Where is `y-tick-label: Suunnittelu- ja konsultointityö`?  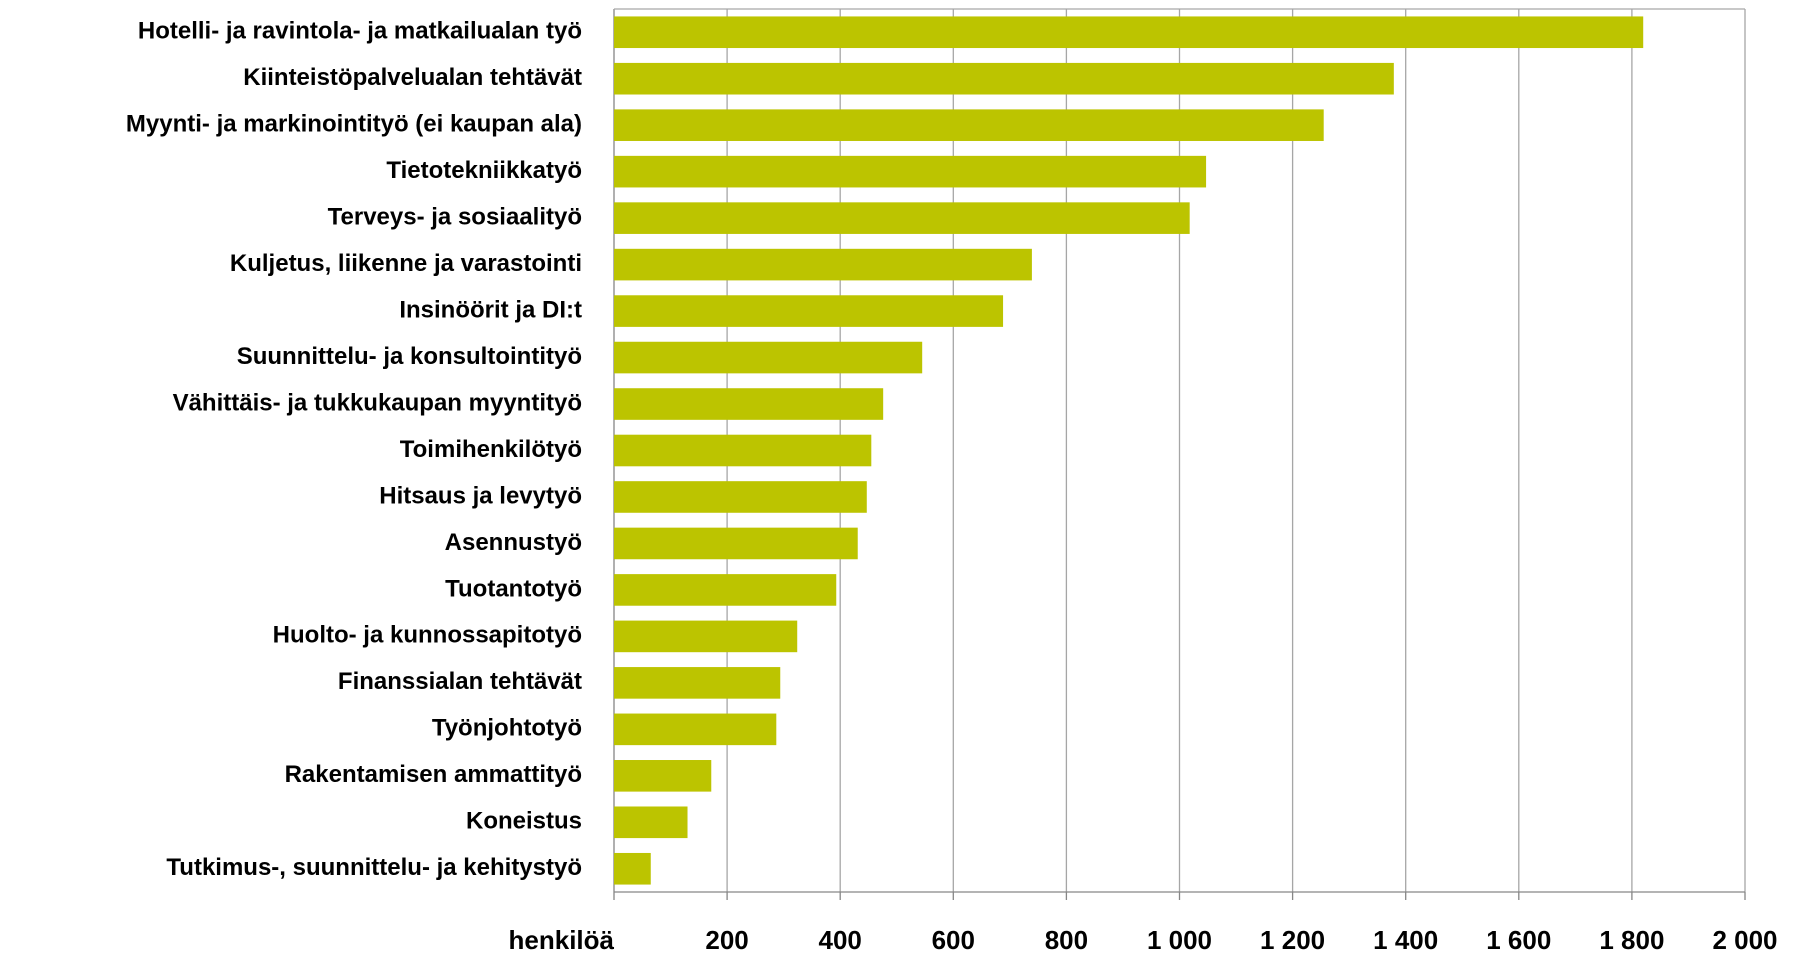 y-tick-label: Suunnittelu- ja konsultointityö is located at coordinates (409, 356).